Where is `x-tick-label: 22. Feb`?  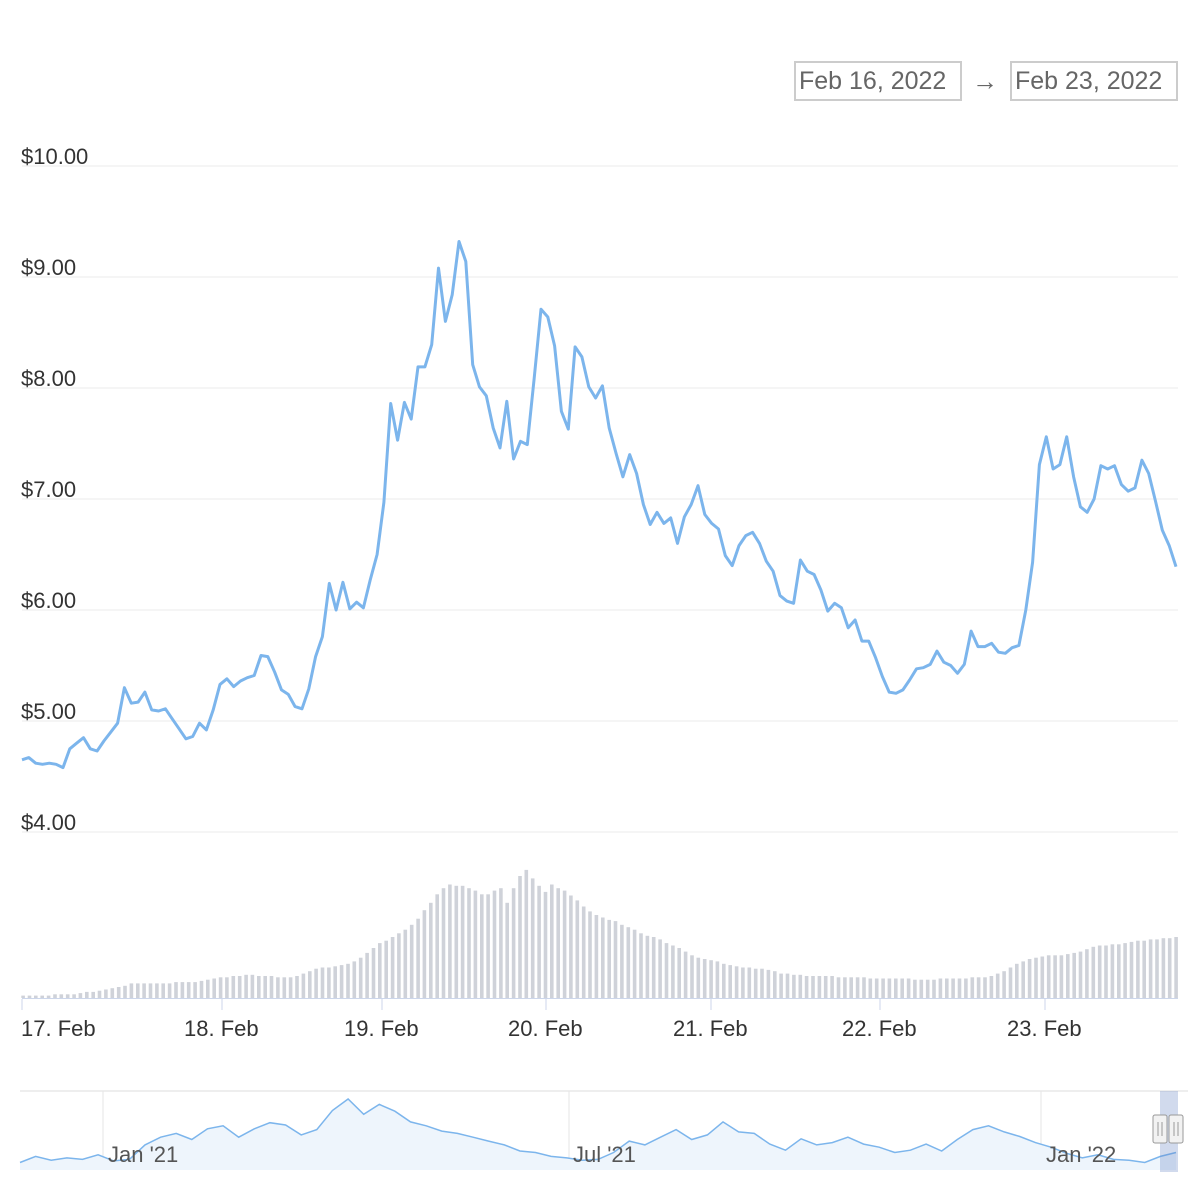
x-tick-label: 22. Feb is located at coordinates (879, 1028).